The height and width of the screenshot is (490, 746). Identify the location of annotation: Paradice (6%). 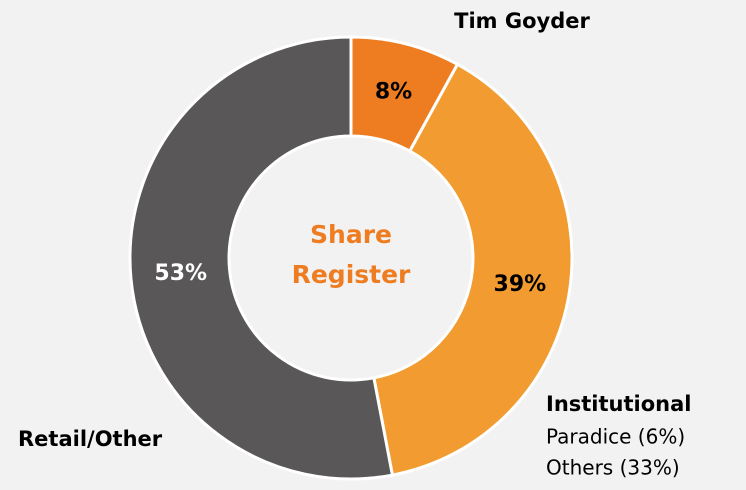
(615, 437).